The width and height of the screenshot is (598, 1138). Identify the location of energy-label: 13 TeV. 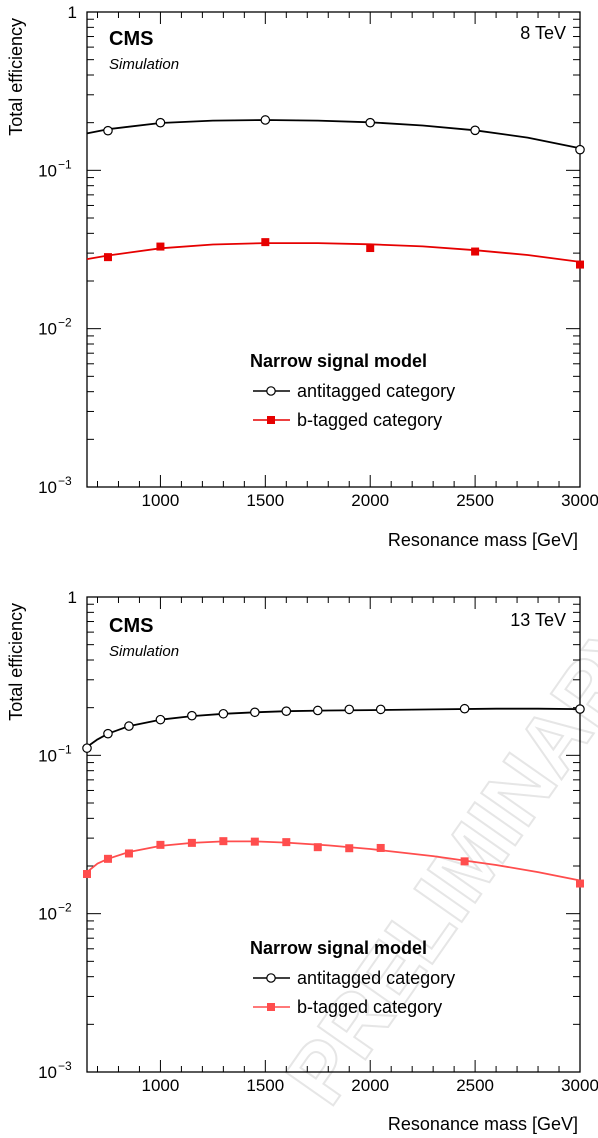
(538, 620).